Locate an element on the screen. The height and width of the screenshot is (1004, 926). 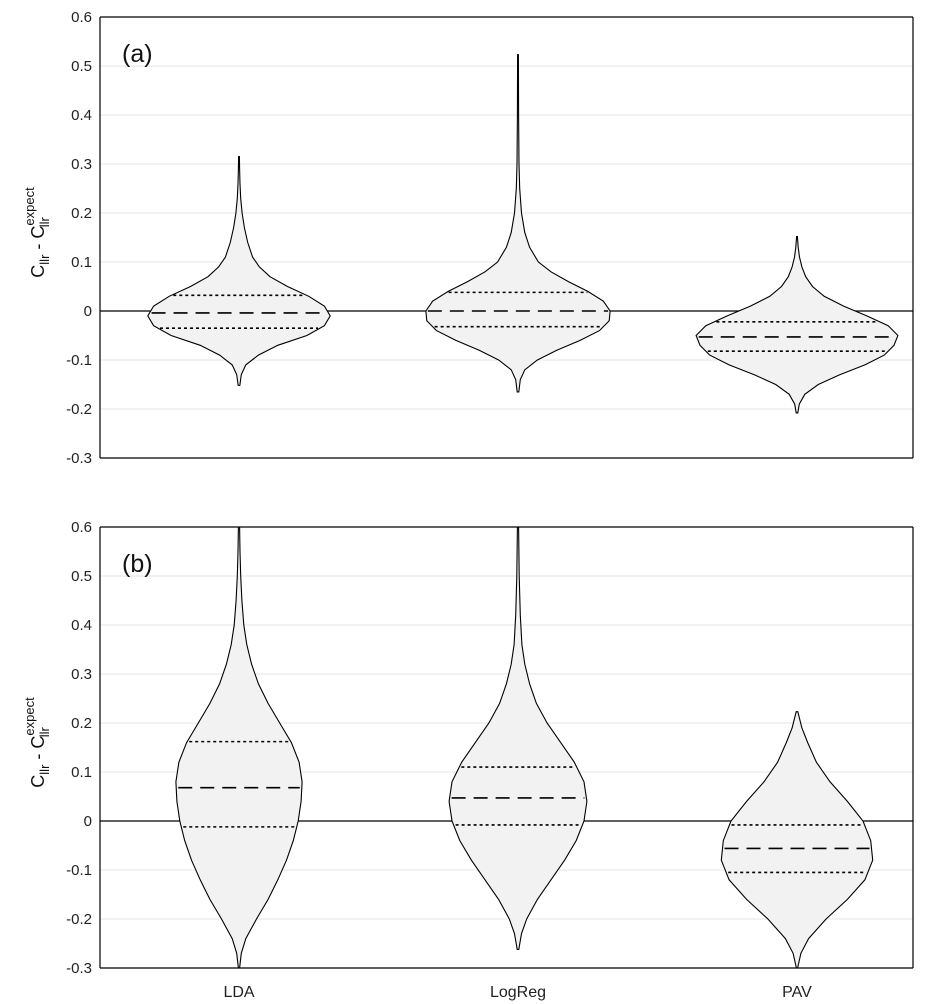
x-tick-label: LDA is located at coordinates (238, 992).